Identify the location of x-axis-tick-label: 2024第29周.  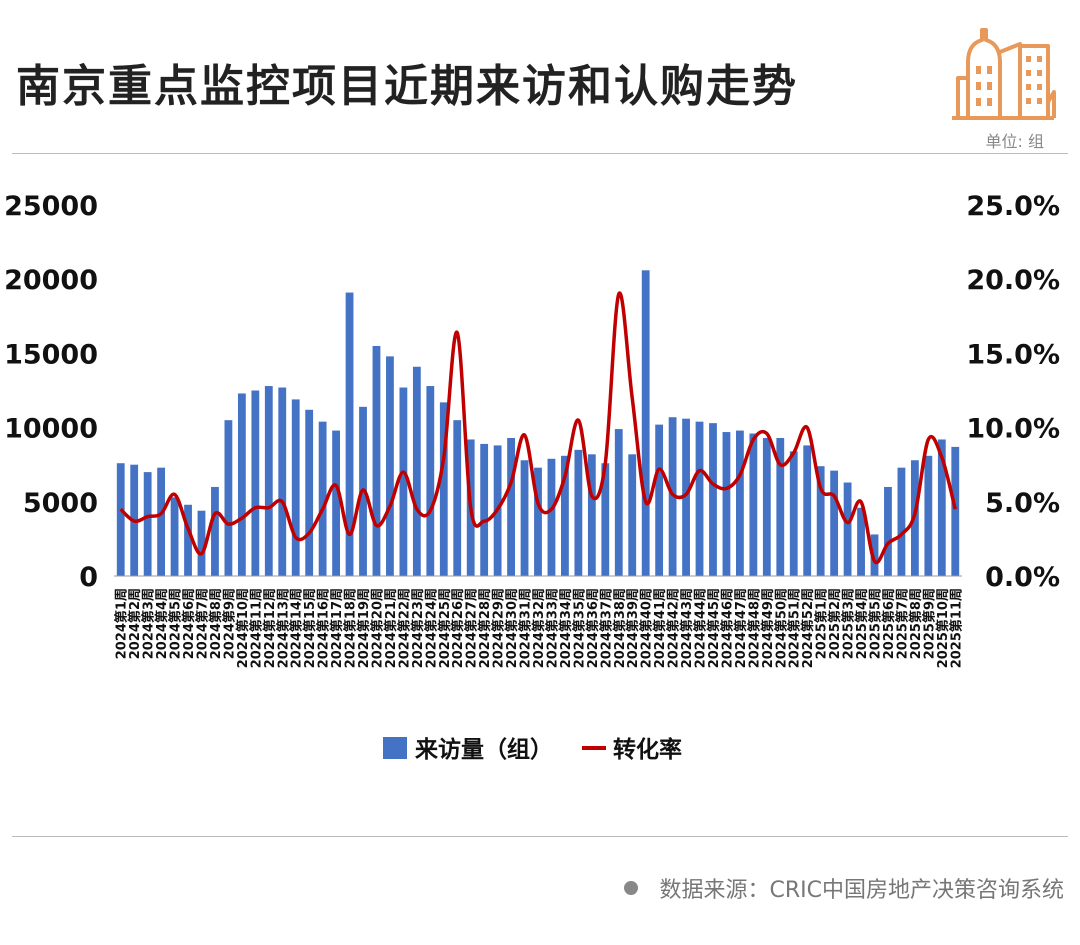
(499, 628).